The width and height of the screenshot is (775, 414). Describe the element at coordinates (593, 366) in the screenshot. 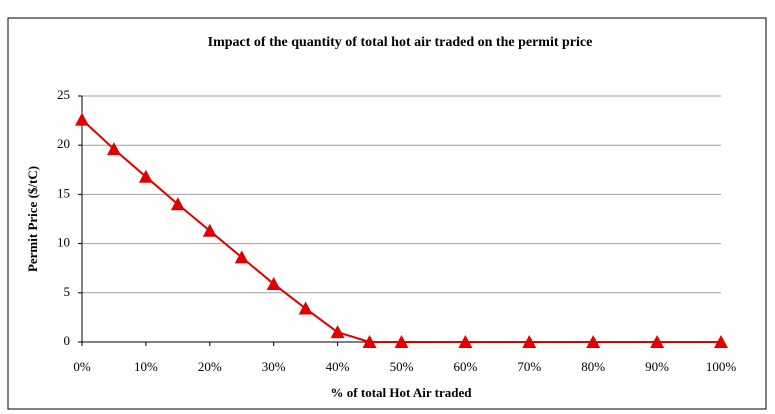

I see `x-tick-label: 80%` at that location.